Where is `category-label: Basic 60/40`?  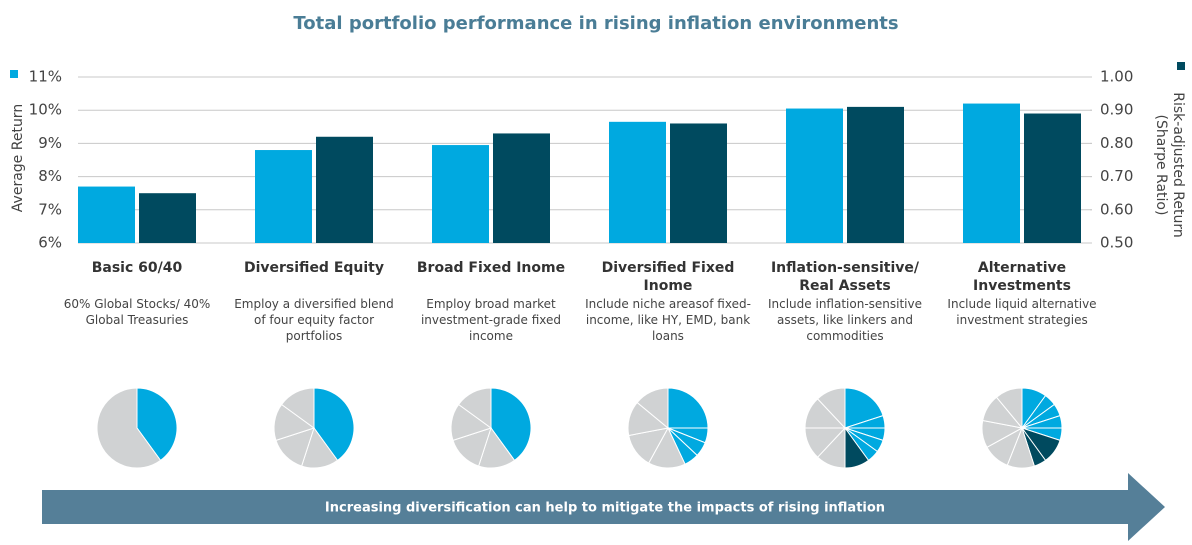
category-label: Basic 60/40 is located at coordinates (137, 268).